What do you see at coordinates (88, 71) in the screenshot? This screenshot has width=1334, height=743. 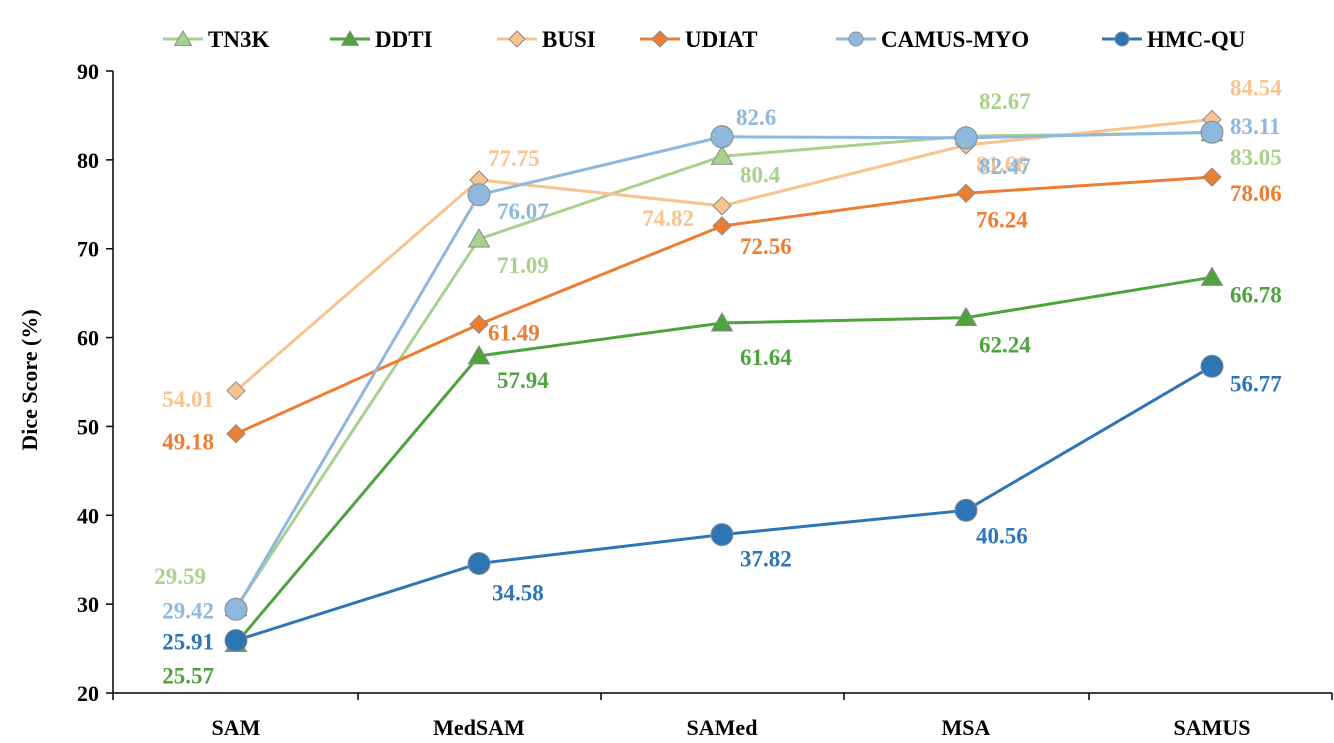 I see `y-tick-label: 90` at bounding box center [88, 71].